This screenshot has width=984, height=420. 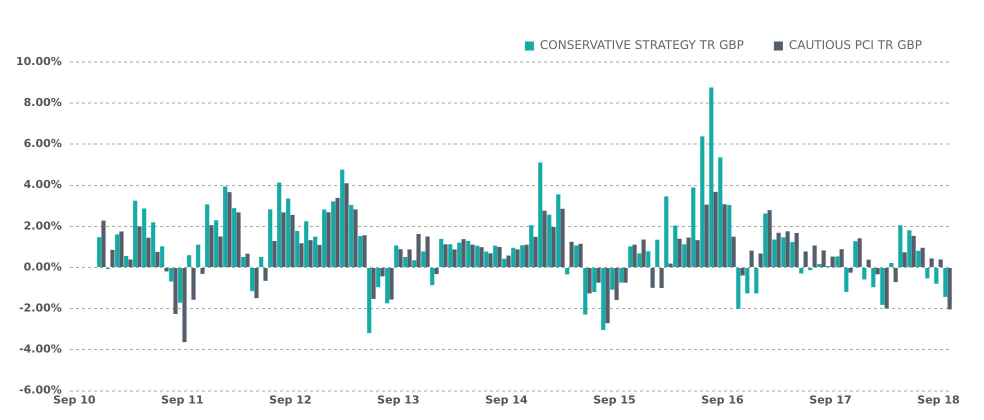 I want to click on x-tick-label: Sep 18, so click(x=938, y=399).